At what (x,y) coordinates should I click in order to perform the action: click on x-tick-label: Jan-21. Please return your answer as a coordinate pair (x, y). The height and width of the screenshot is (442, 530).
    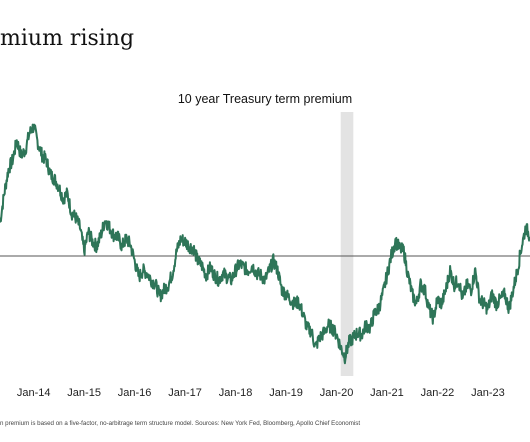
    Looking at the image, I should click on (387, 393).